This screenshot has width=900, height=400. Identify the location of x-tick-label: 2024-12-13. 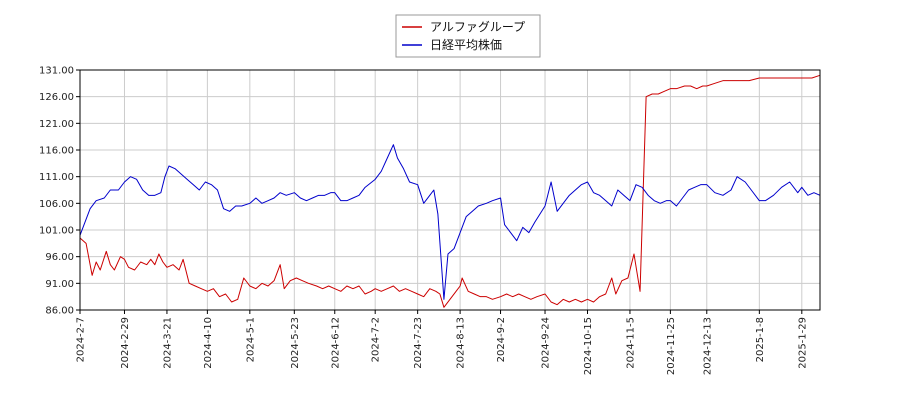
(707, 346).